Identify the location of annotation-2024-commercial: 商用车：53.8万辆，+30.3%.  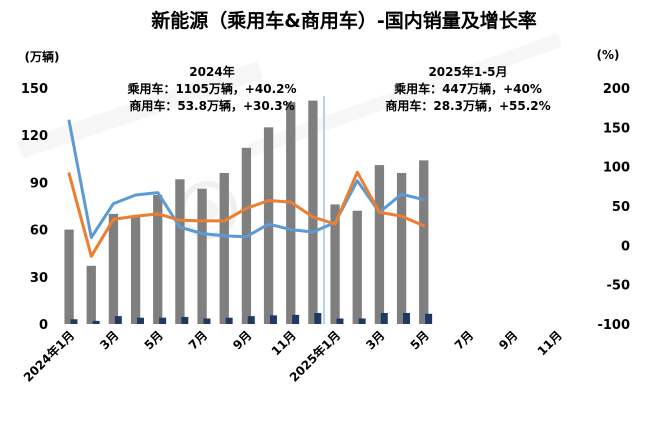
(211, 105).